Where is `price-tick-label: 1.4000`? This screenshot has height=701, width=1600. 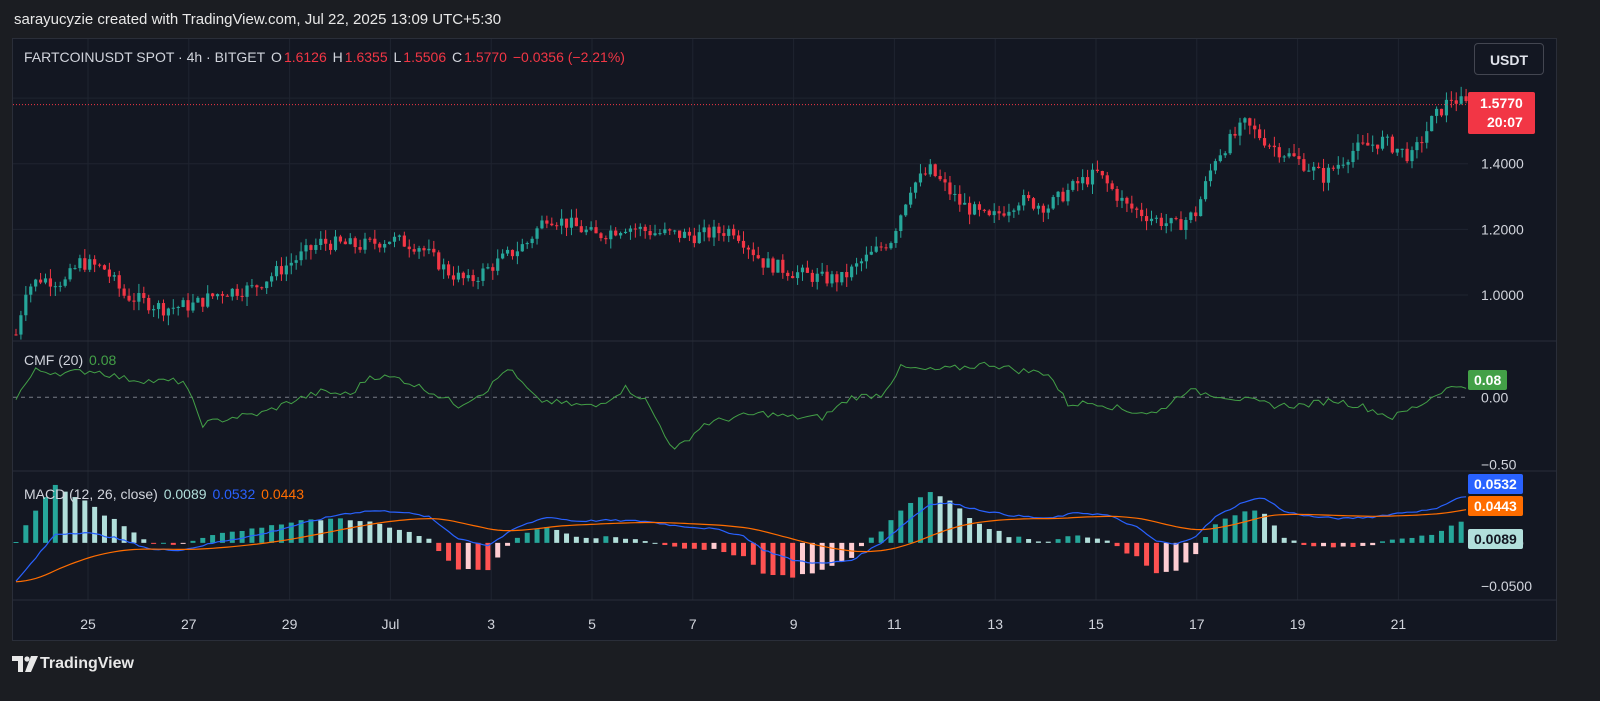 price-tick-label: 1.4000 is located at coordinates (1502, 164).